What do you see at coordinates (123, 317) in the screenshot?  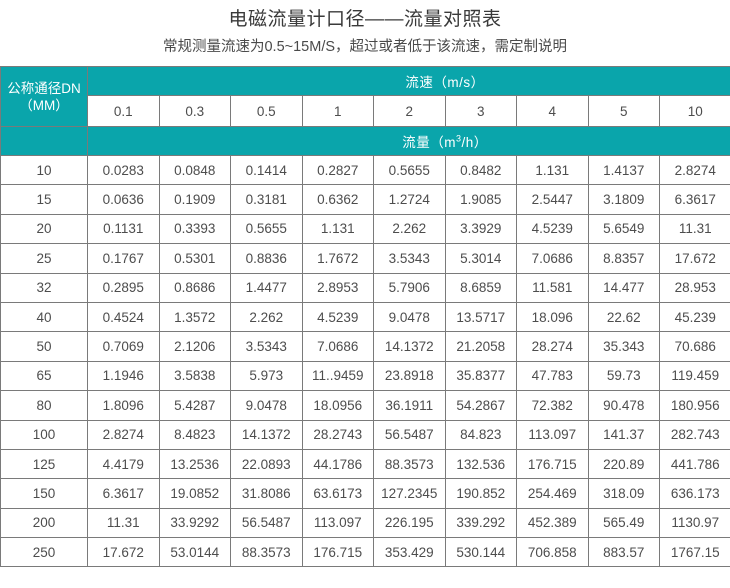 I see `flow-value-cell: 0.4524` at bounding box center [123, 317].